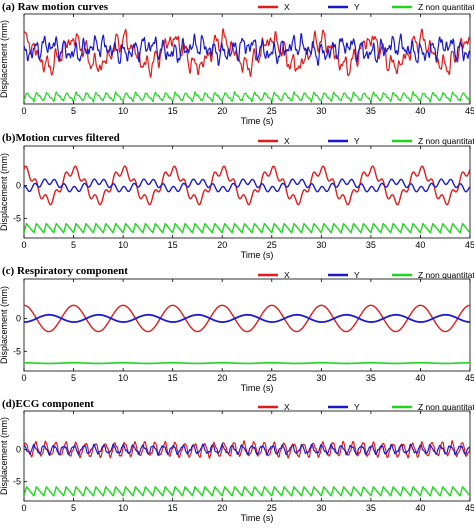 The image size is (474, 529). Describe the element at coordinates (65, 271) in the screenshot. I see `panel-title: (c) Respiratory component` at that location.